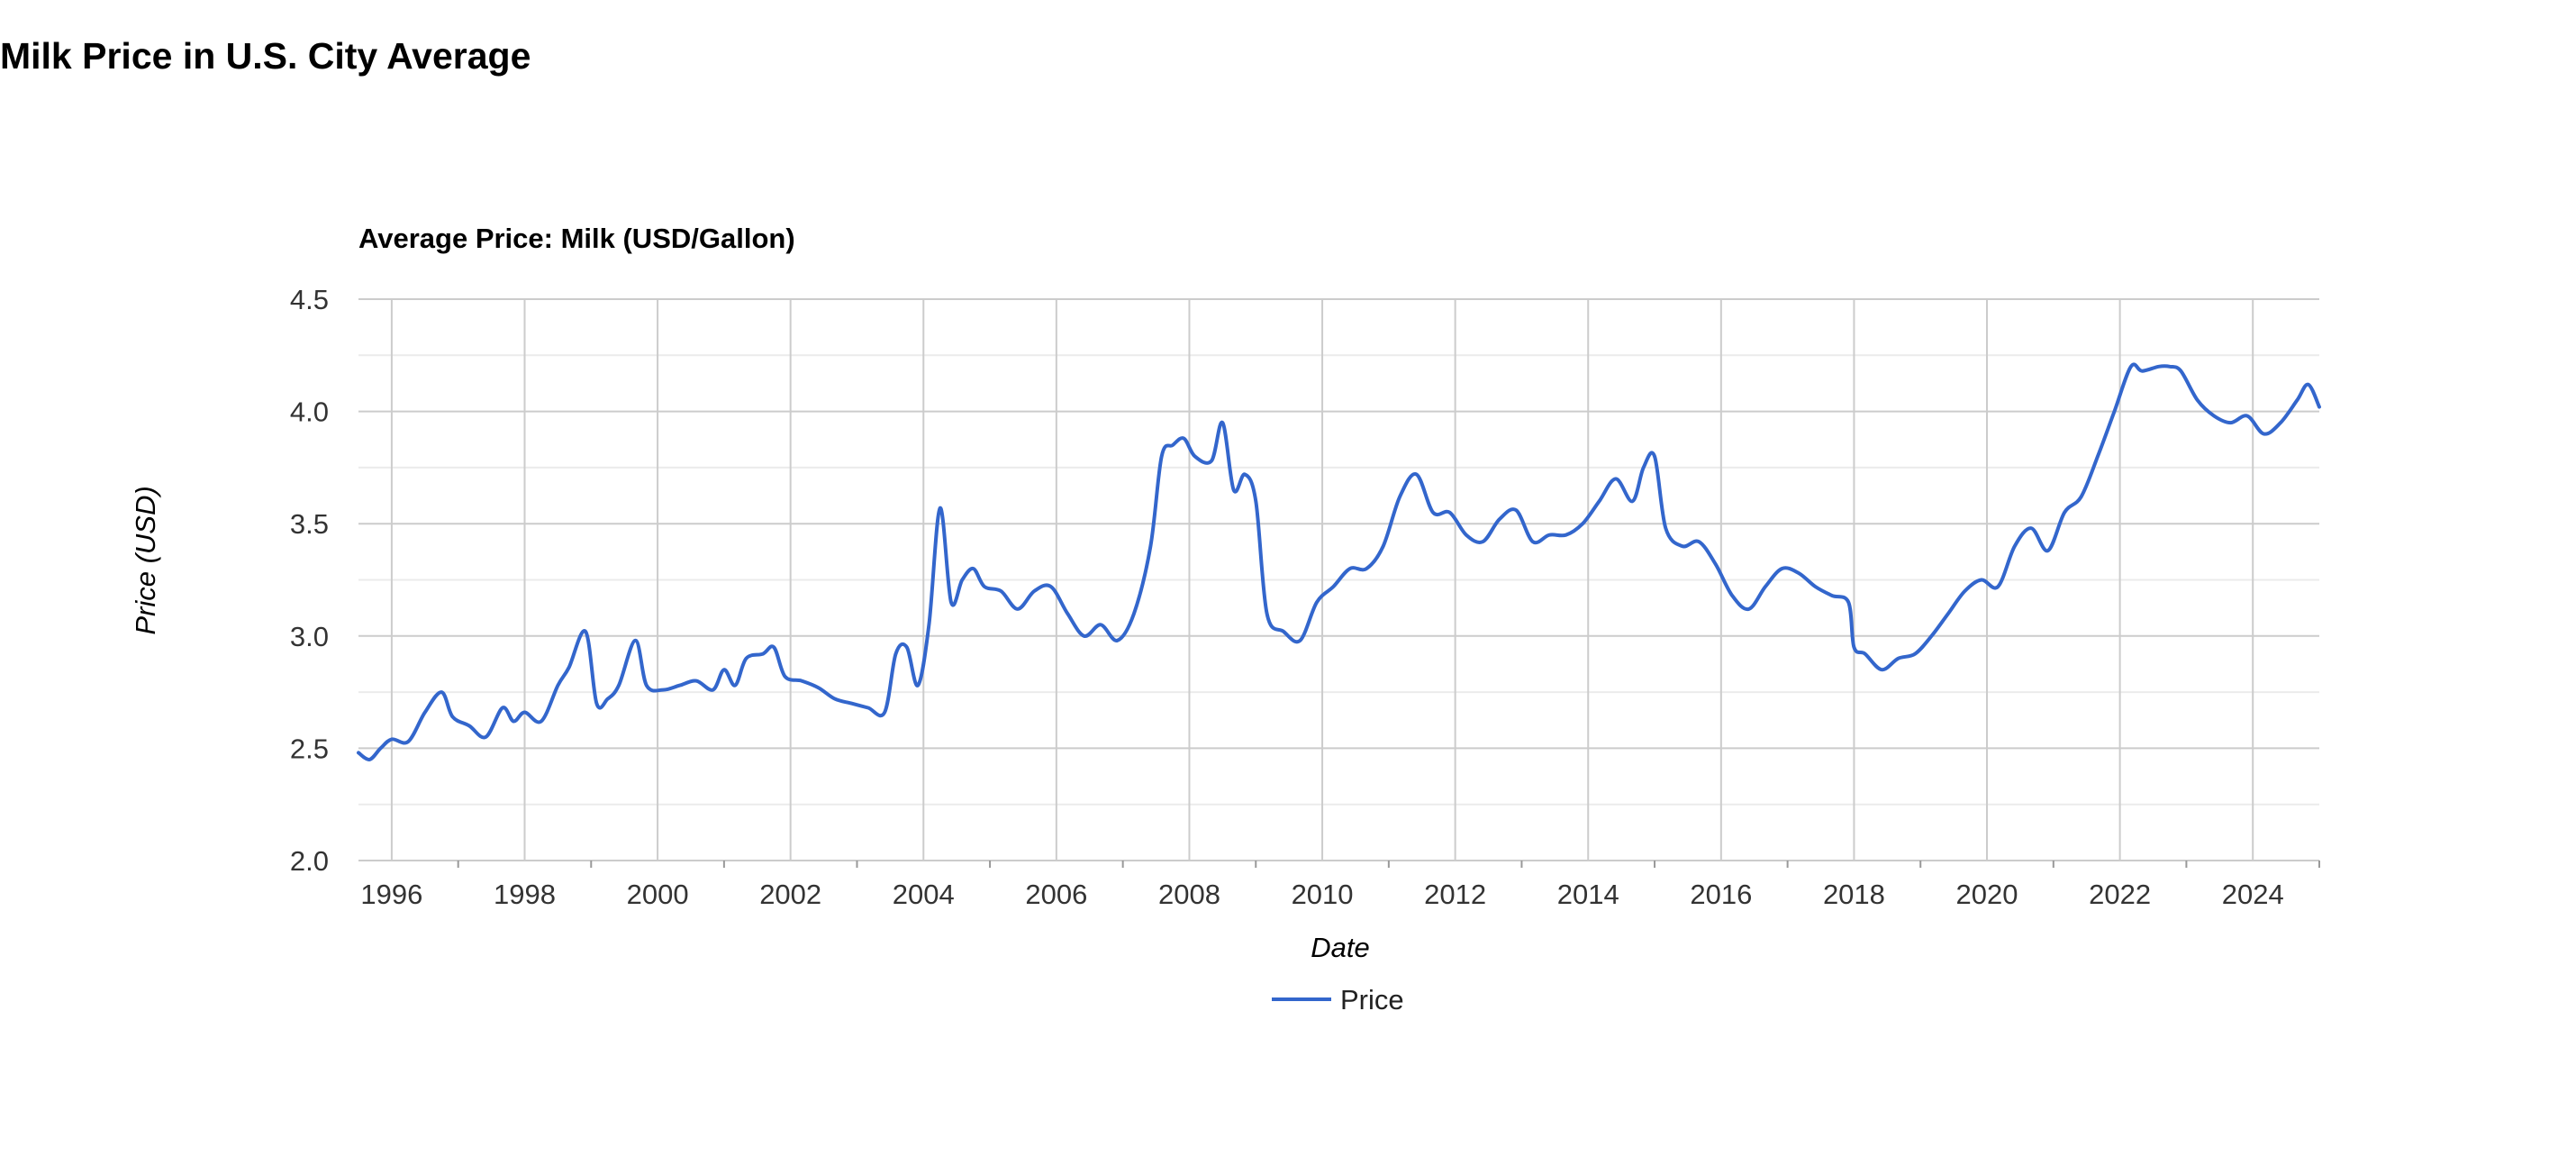 The width and height of the screenshot is (2576, 1166). What do you see at coordinates (309, 299) in the screenshot?
I see `y-tick-label: 4.5` at bounding box center [309, 299].